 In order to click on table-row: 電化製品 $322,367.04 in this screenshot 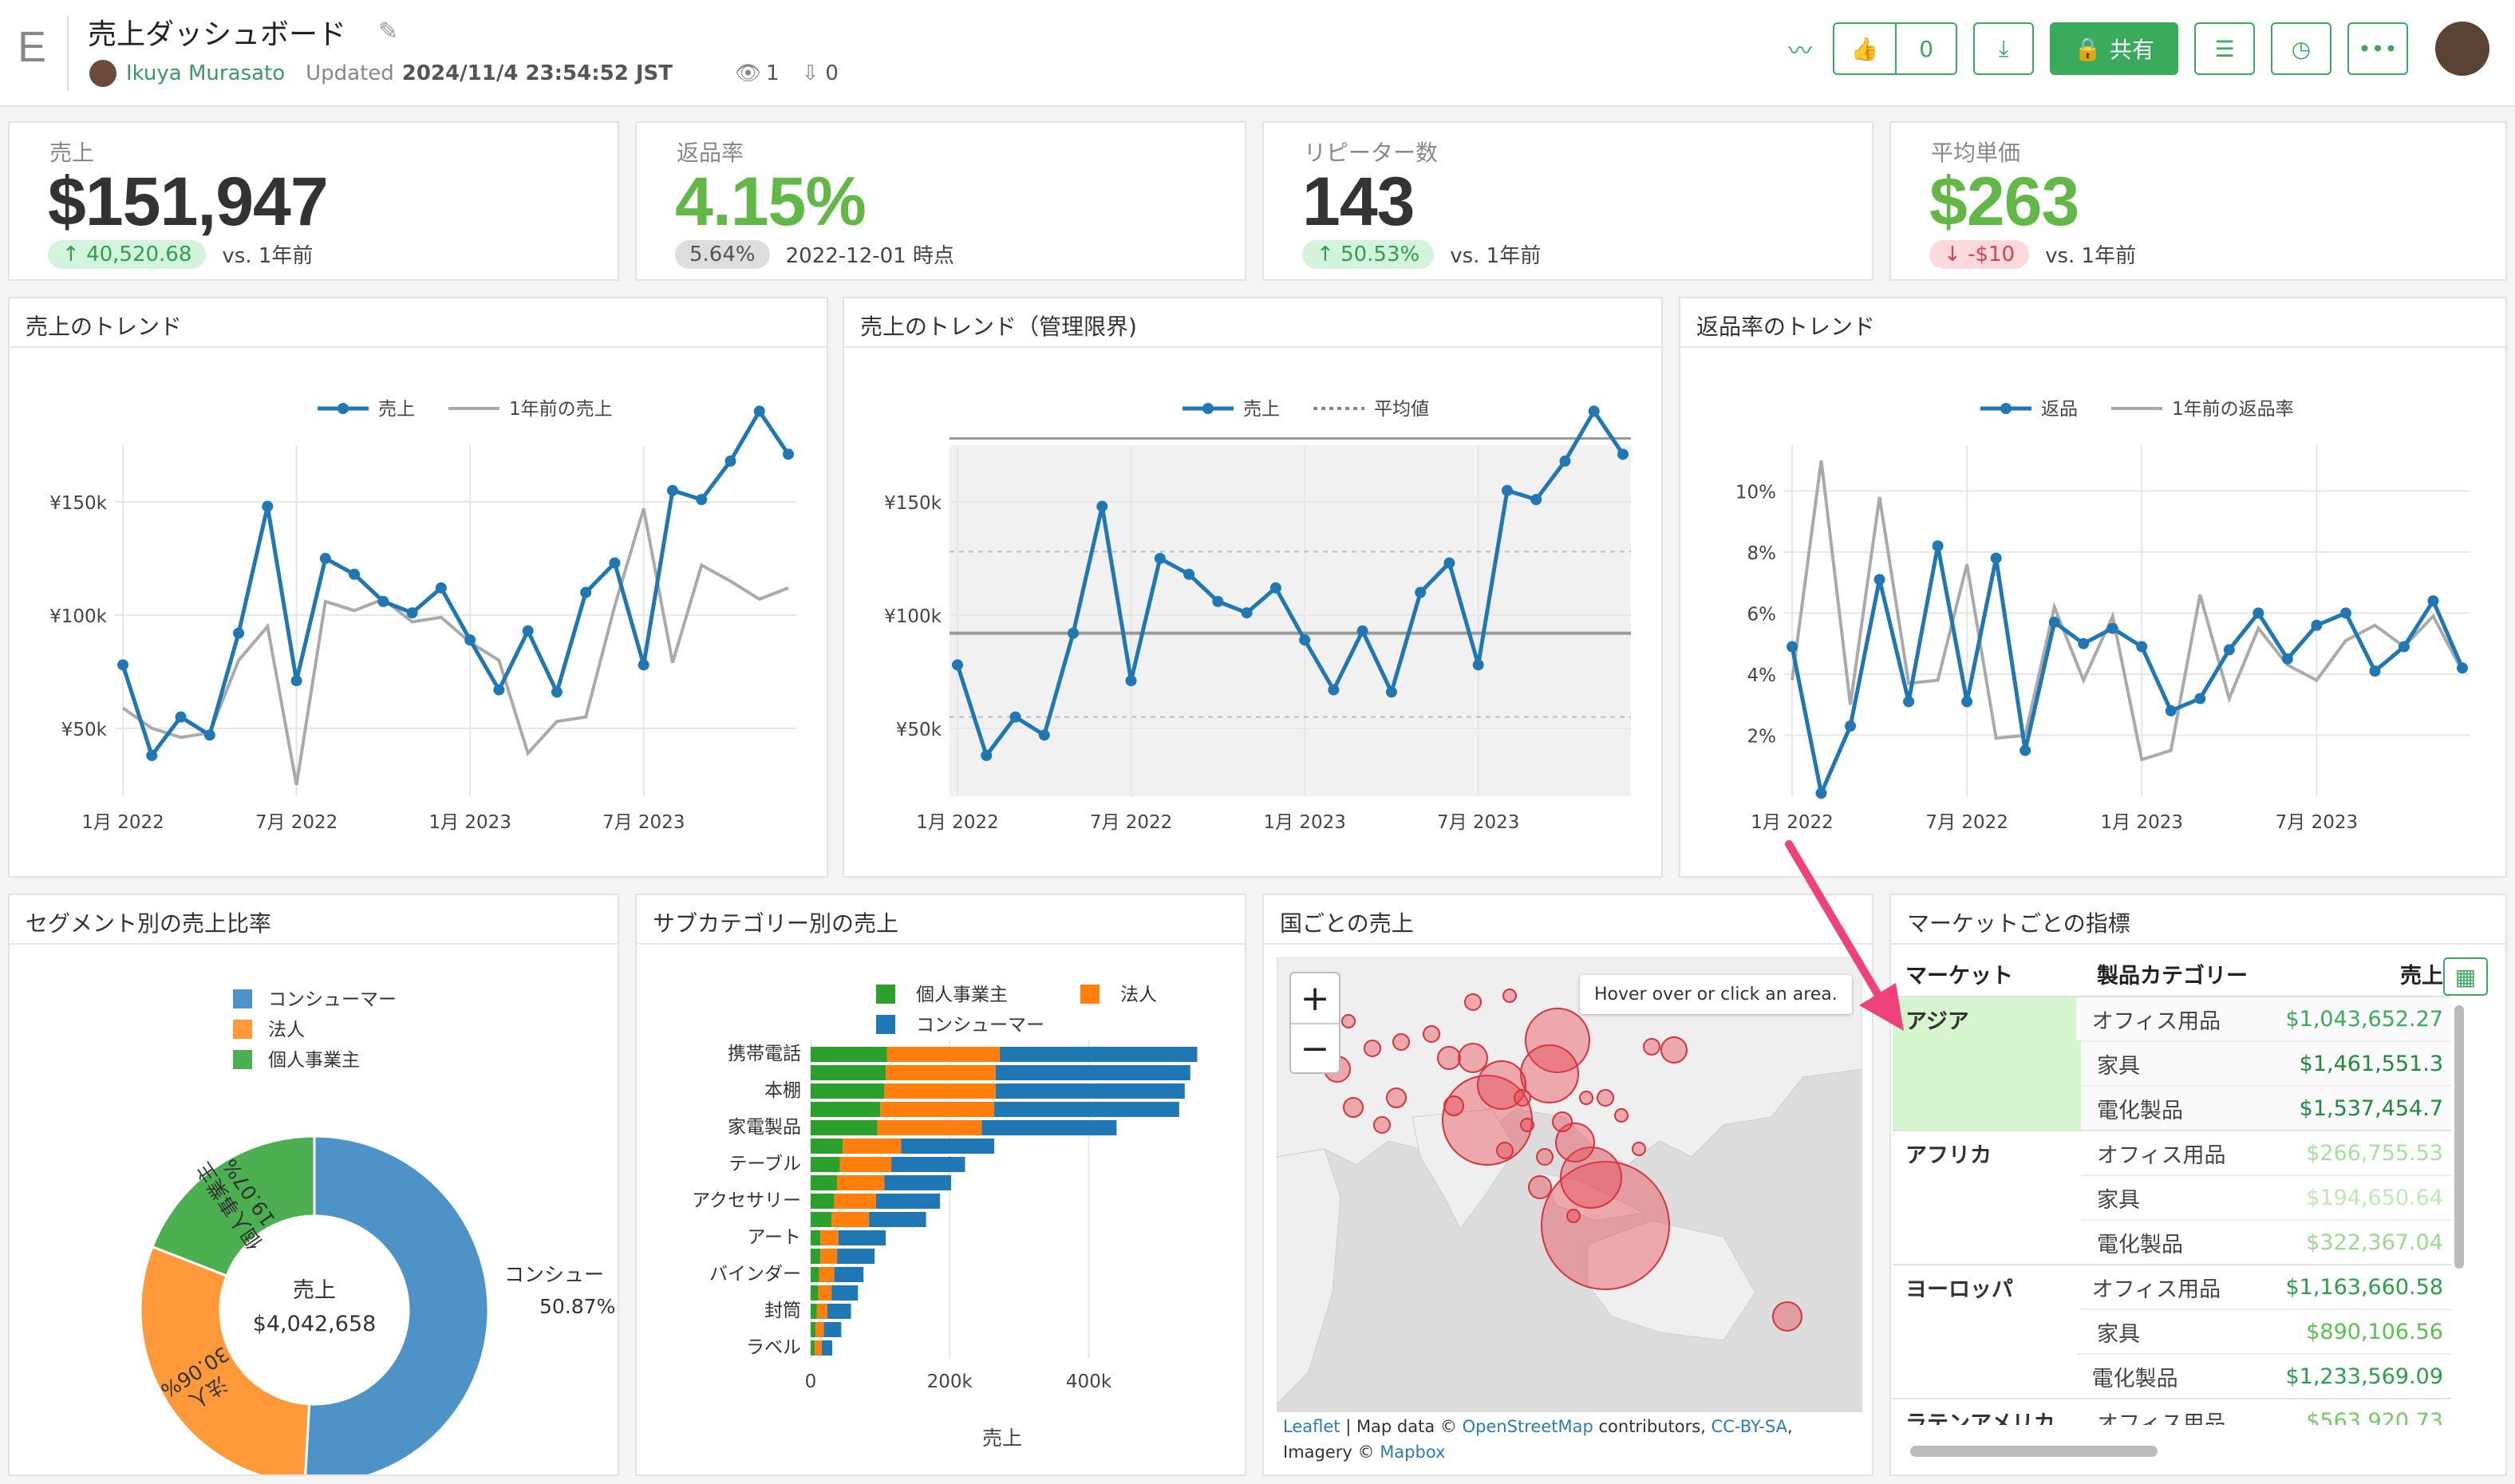, I will do `click(2172, 1241)`.